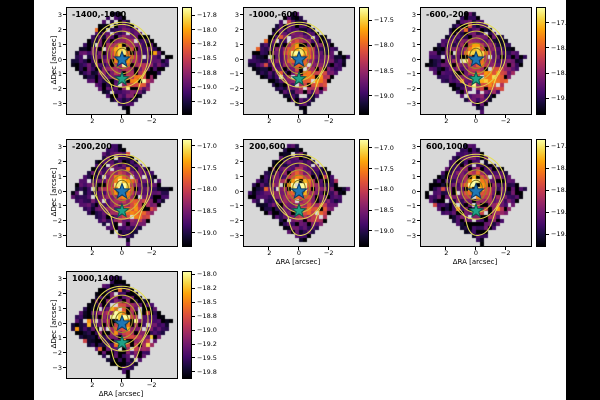 Image resolution: width=600 pixels, height=400 pixels. I want to click on y-tick-label: 2, so click(59, 293).